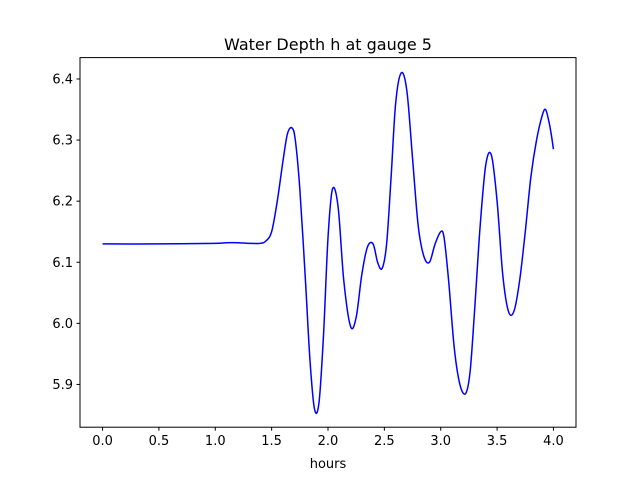 This screenshot has width=640, height=480. Describe the element at coordinates (62, 324) in the screenshot. I see `y-tick-label: 6.0` at that location.